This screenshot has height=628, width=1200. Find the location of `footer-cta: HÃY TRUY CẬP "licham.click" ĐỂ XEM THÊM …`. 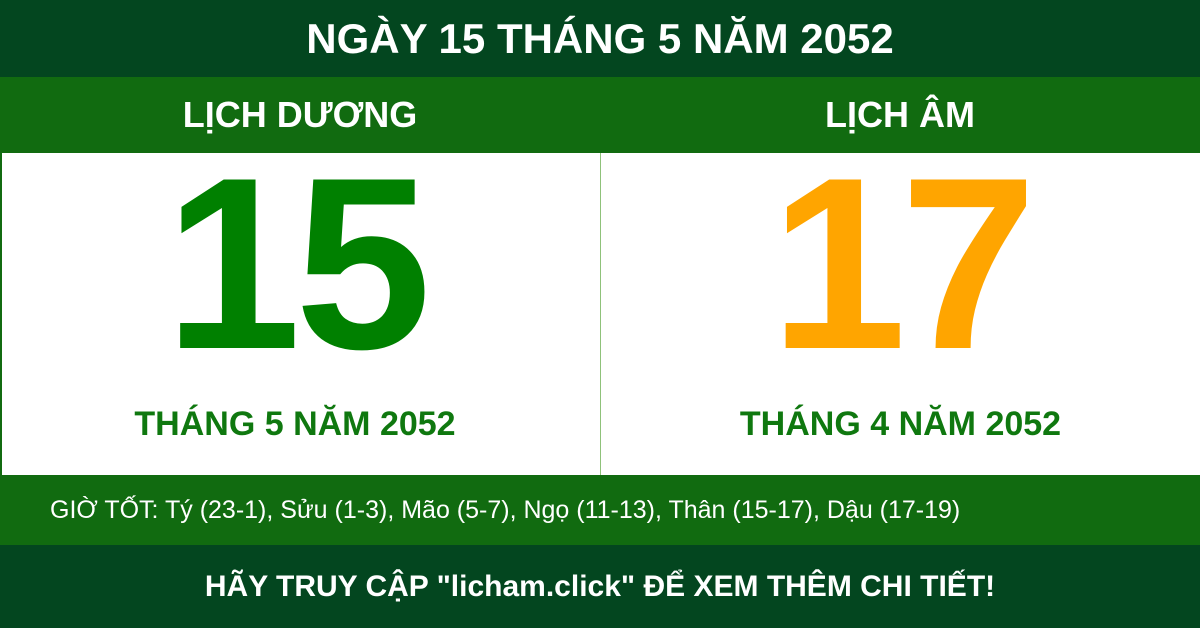

footer-cta: HÃY TRUY CẬP "licham.click" ĐỂ XEM THÊM … is located at coordinates (600, 586).